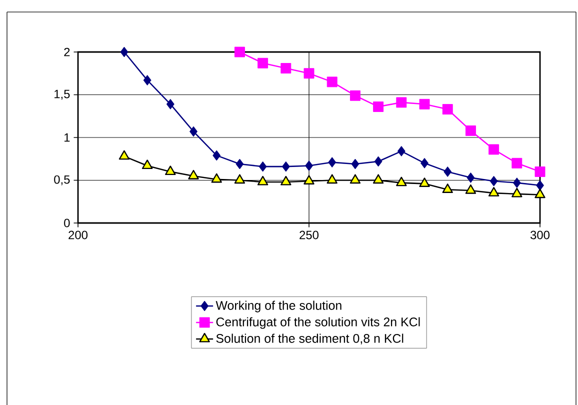  What do you see at coordinates (310, 339) in the screenshot?
I see `legend-label: Solution of the sediment 0,8 n KCl` at bounding box center [310, 339].